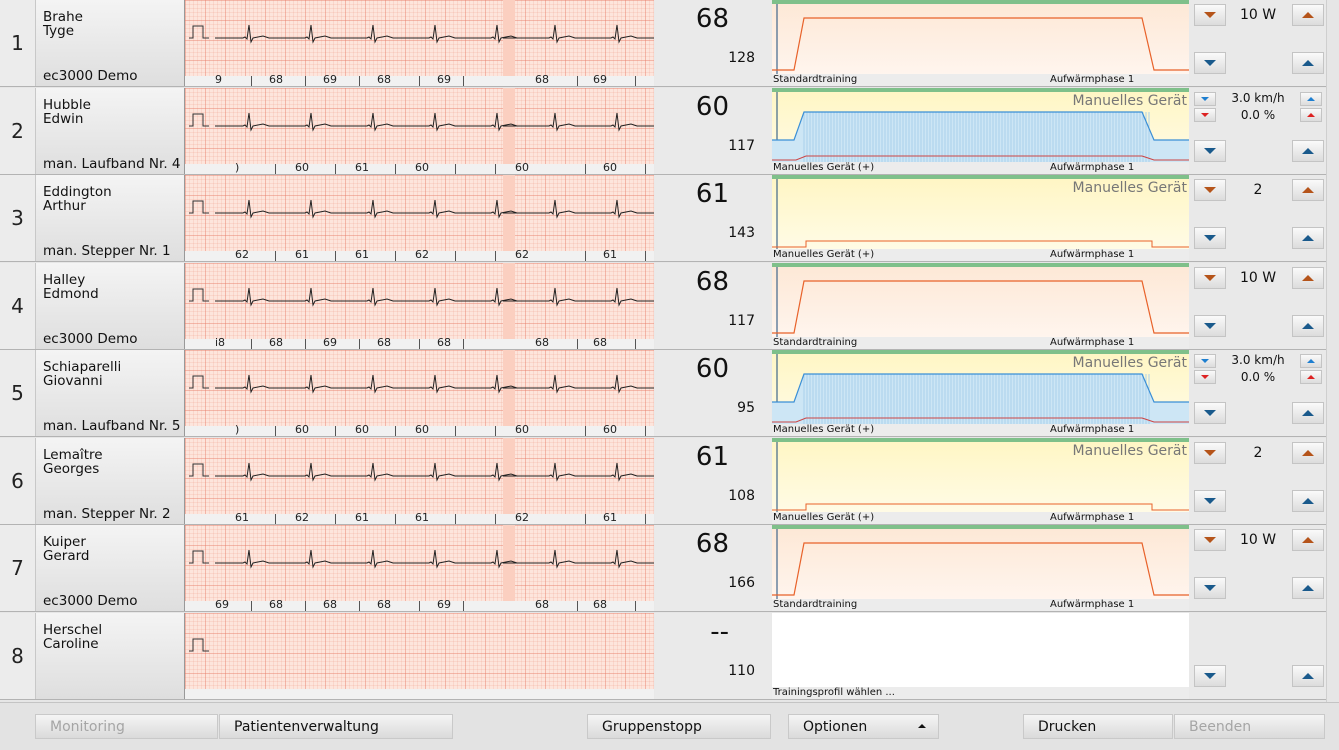  What do you see at coordinates (110, 218) in the screenshot?
I see `patient-button: Eddington Arthur man. Stepper Nr. 1` at bounding box center [110, 218].